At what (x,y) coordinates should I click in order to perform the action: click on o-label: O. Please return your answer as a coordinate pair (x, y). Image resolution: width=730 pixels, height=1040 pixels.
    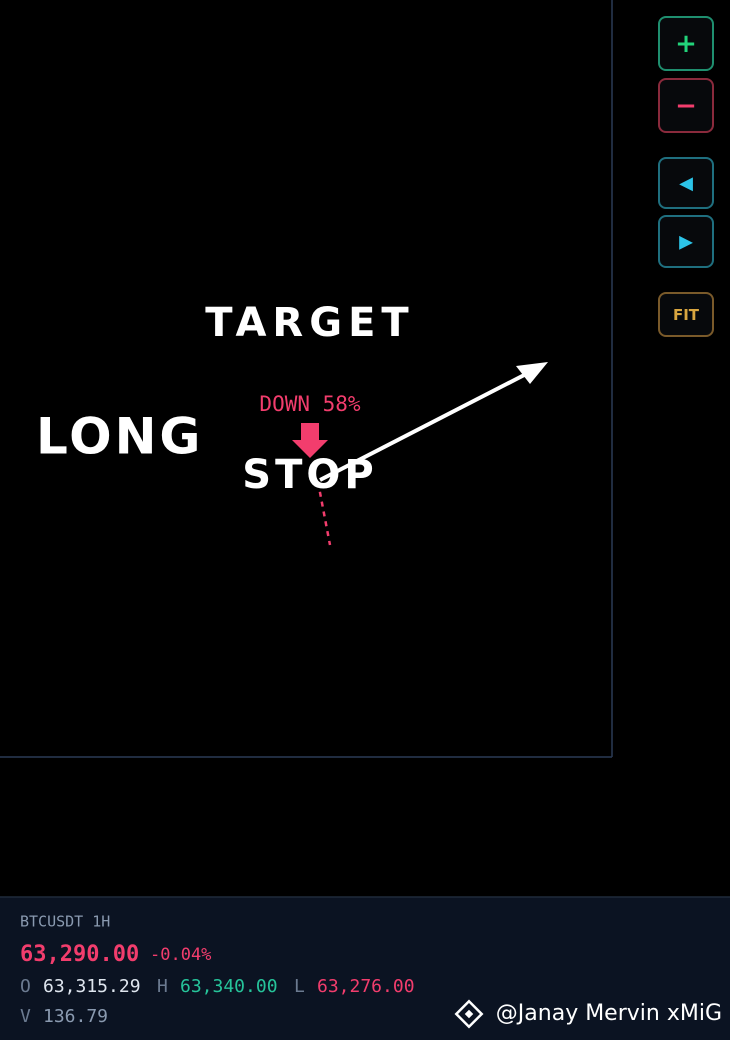
    Looking at the image, I should click on (25, 986).